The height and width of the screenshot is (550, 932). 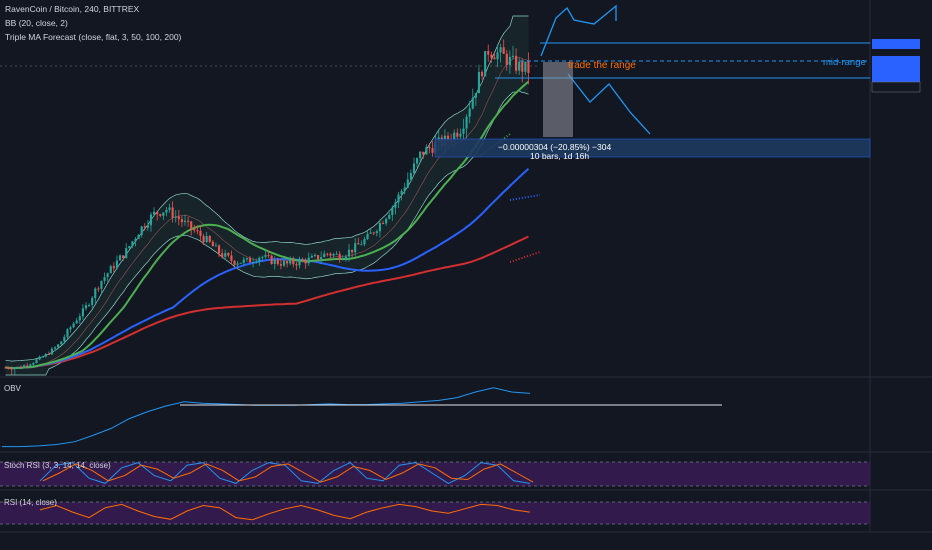 What do you see at coordinates (36, 23) in the screenshot?
I see `bb-indicator-label: BB (20, close, 2)` at bounding box center [36, 23].